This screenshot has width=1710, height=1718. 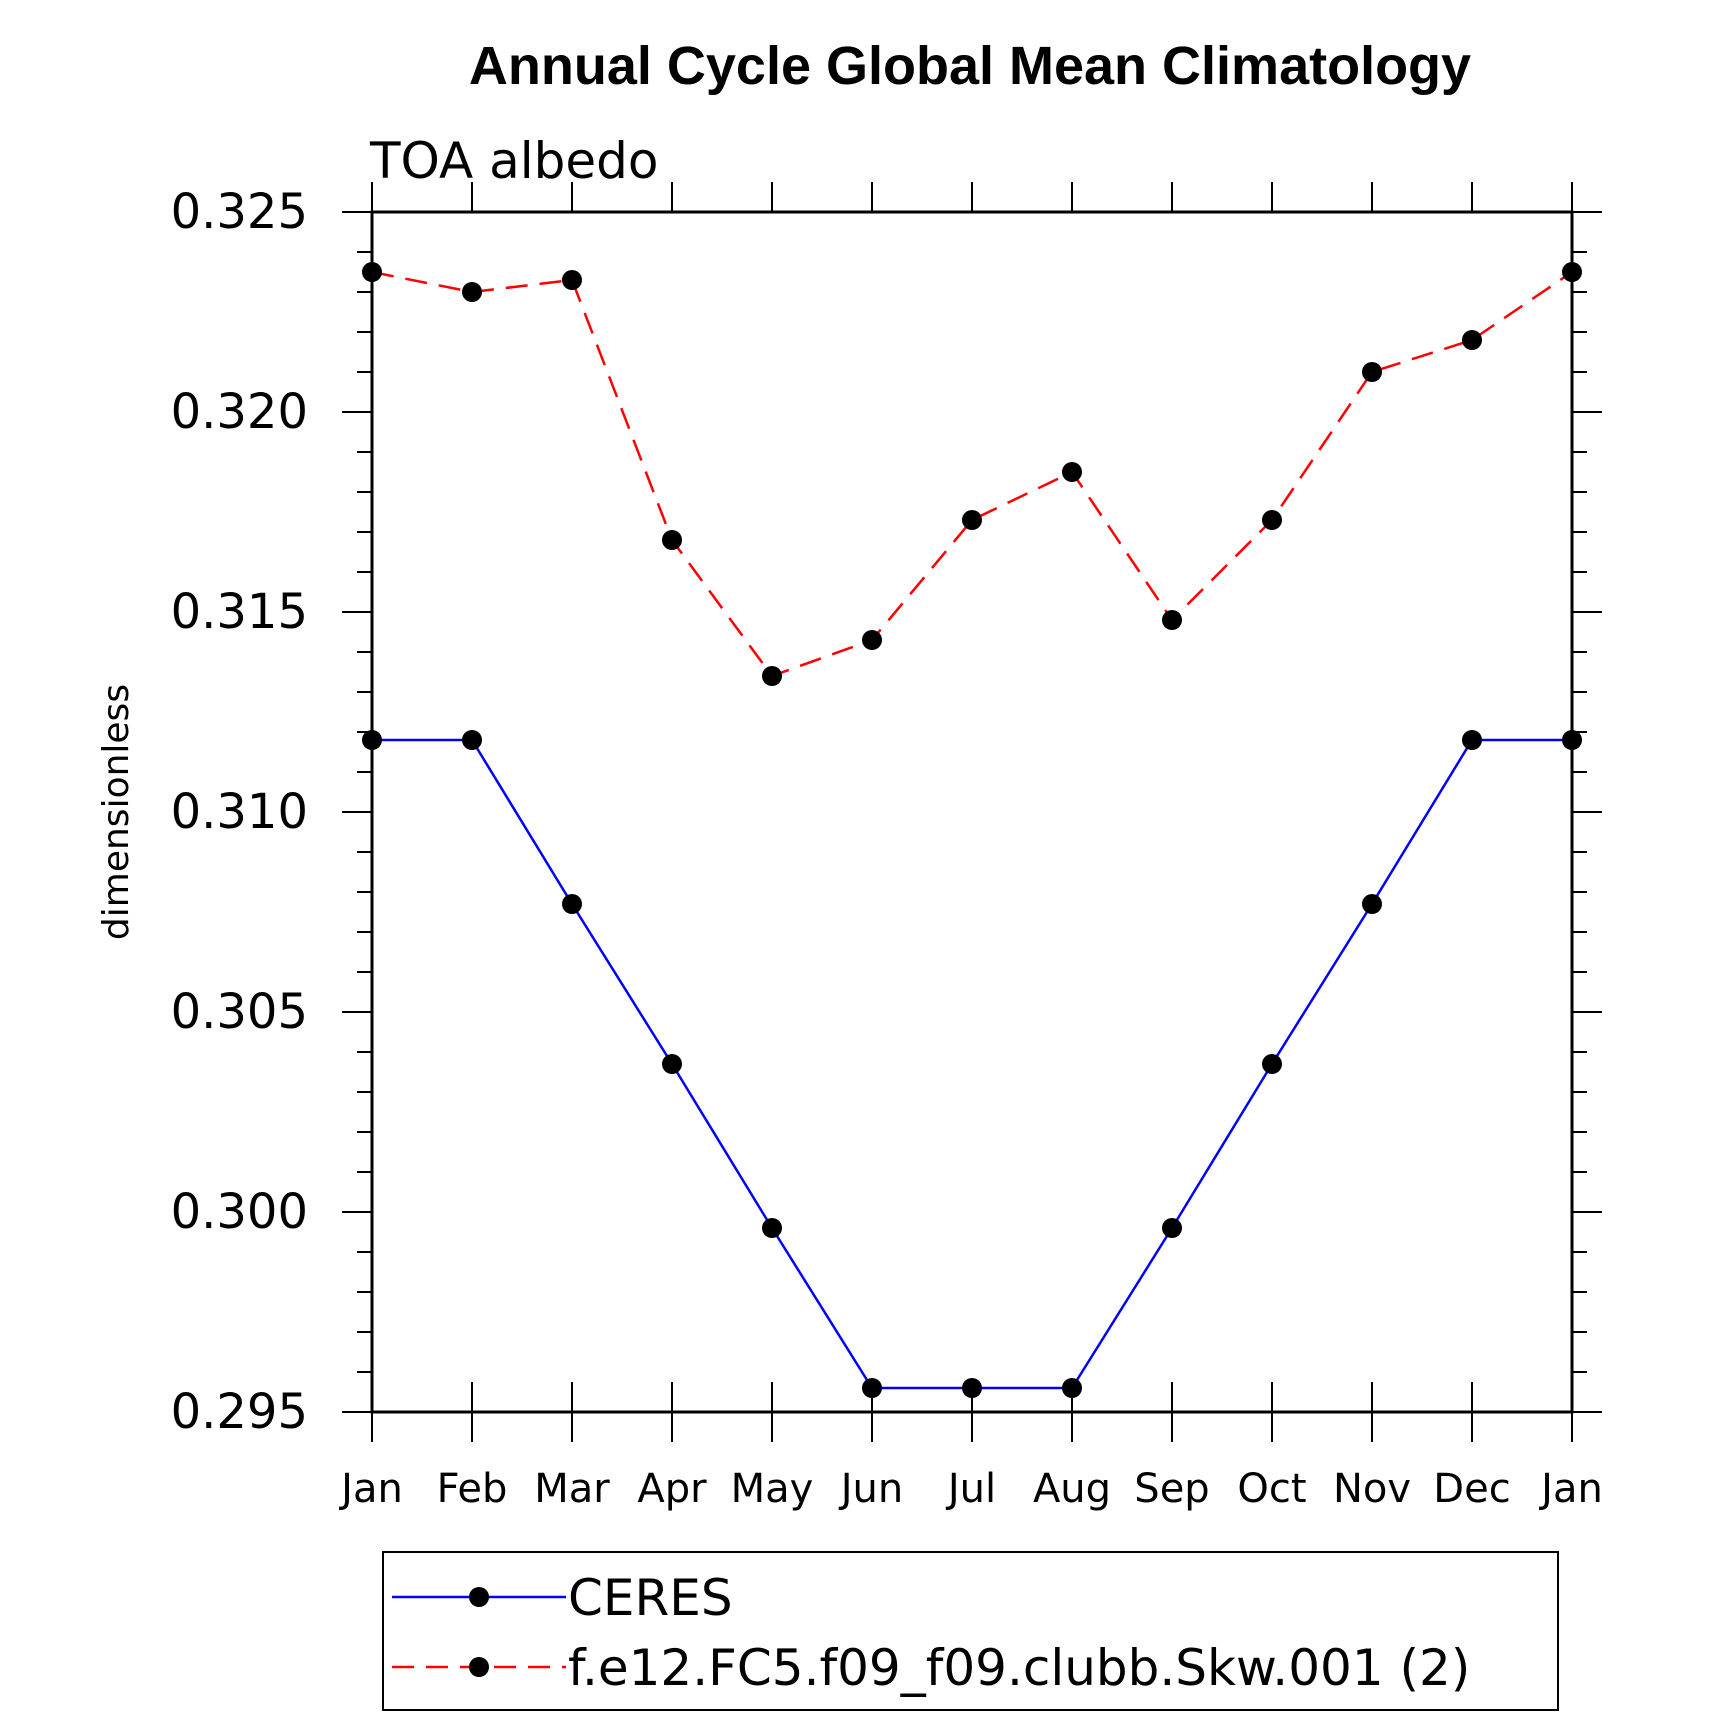 What do you see at coordinates (650, 1598) in the screenshot?
I see `legend-label: CERES` at bounding box center [650, 1598].